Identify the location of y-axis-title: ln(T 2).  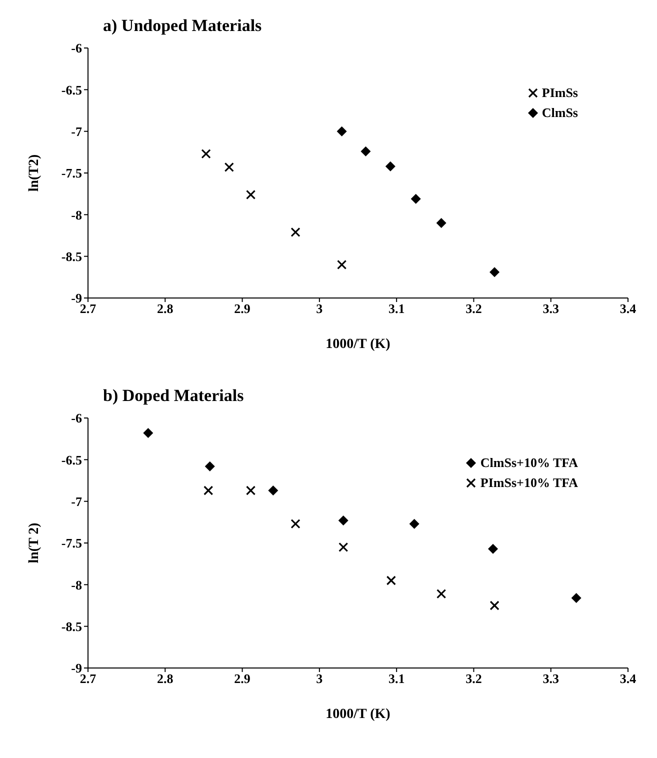
(34, 543).